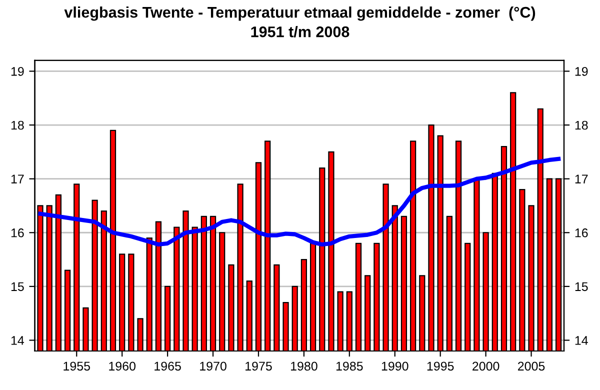  Describe the element at coordinates (17, 71) in the screenshot. I see `y-tick-label: 19` at that location.